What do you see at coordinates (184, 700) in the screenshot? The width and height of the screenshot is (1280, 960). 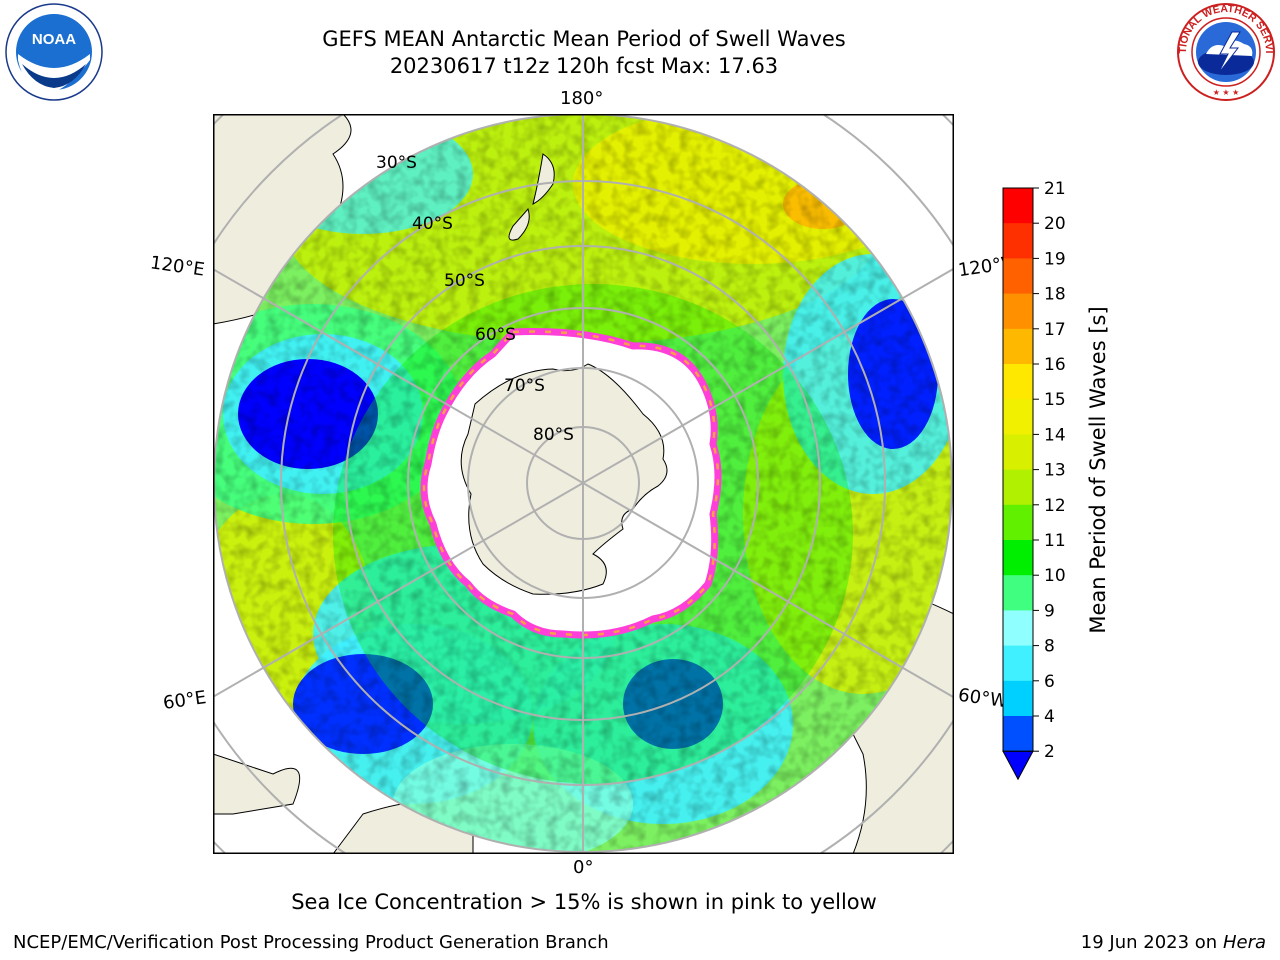 I see `lon-label-60e: 60°E` at bounding box center [184, 700].